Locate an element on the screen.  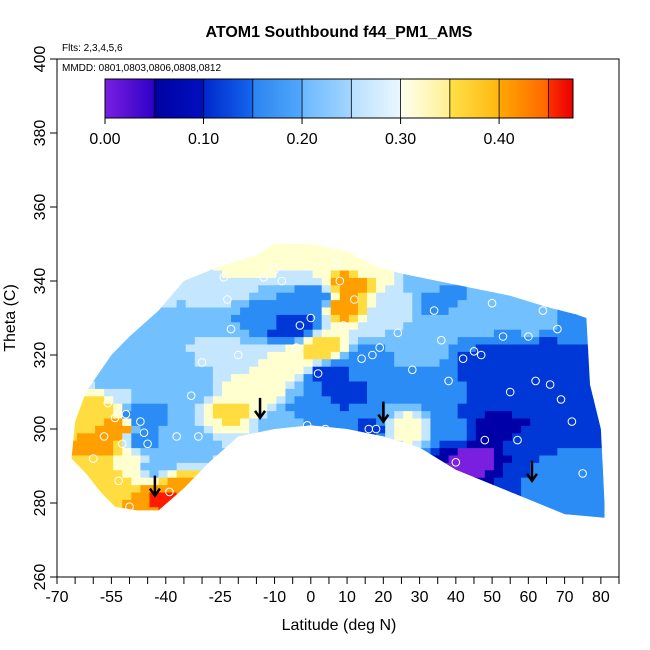
x-axis: -70 -55 -40 -25 -10 0 10 20 30 40 50 60 70 80 is located at coordinates (332, 591).